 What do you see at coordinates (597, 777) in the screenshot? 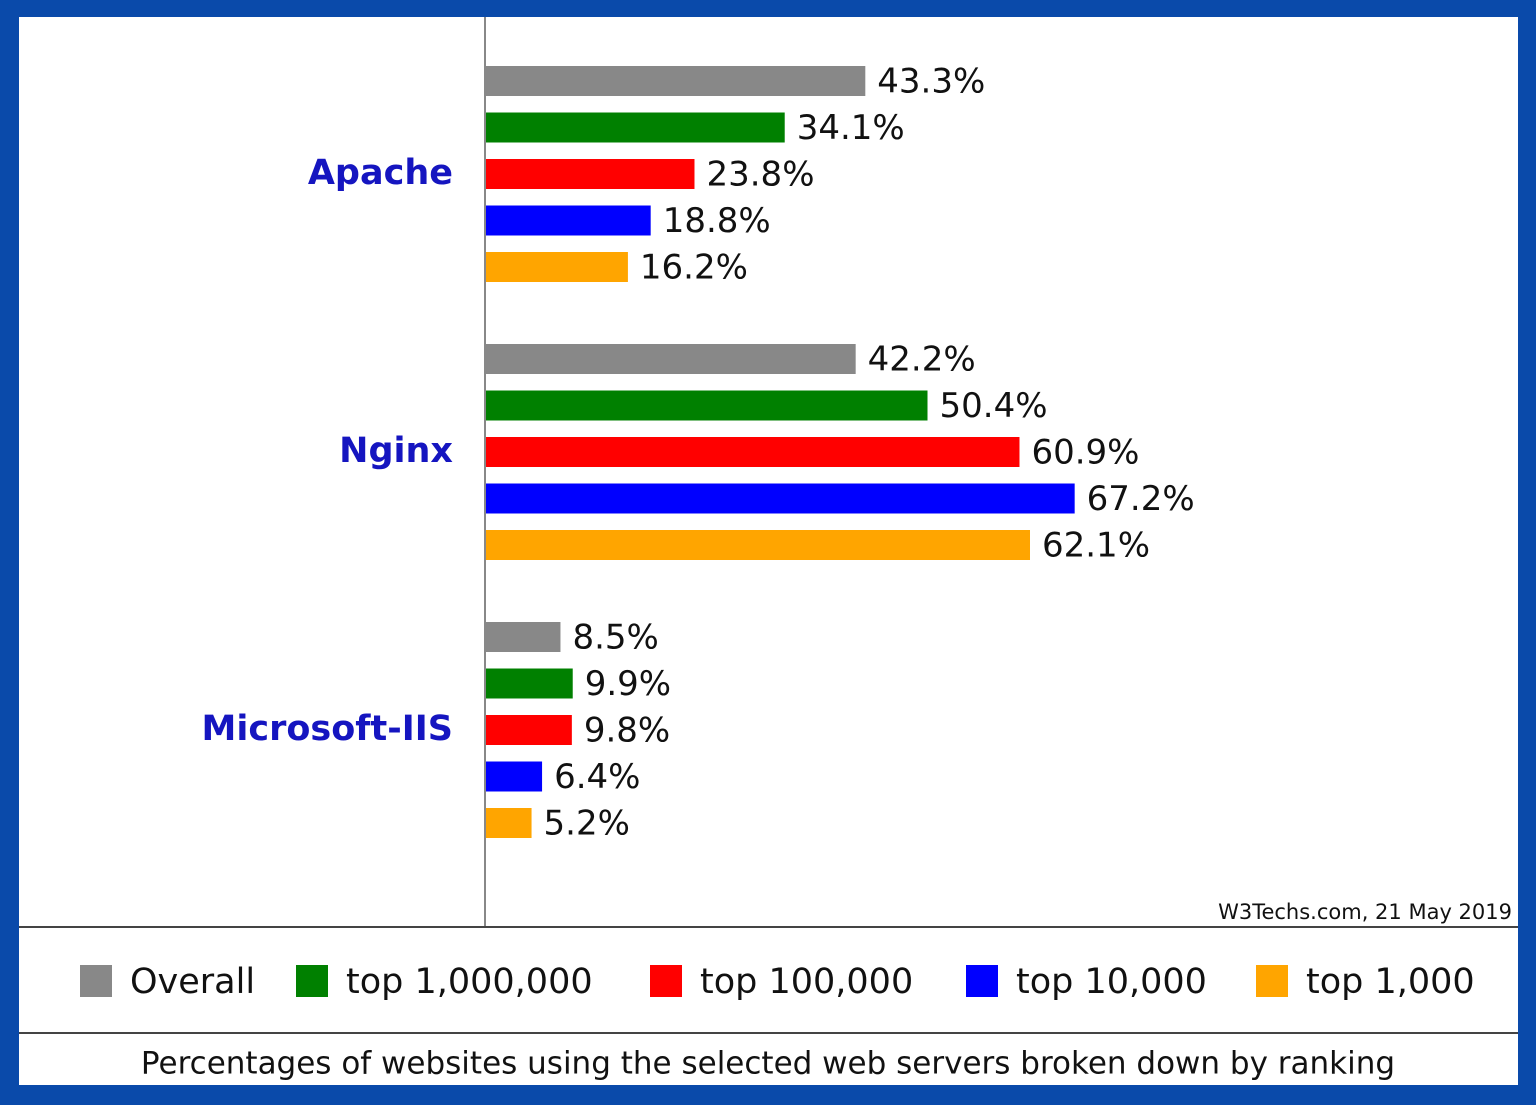
I see `value-label: 6.4%` at bounding box center [597, 777].